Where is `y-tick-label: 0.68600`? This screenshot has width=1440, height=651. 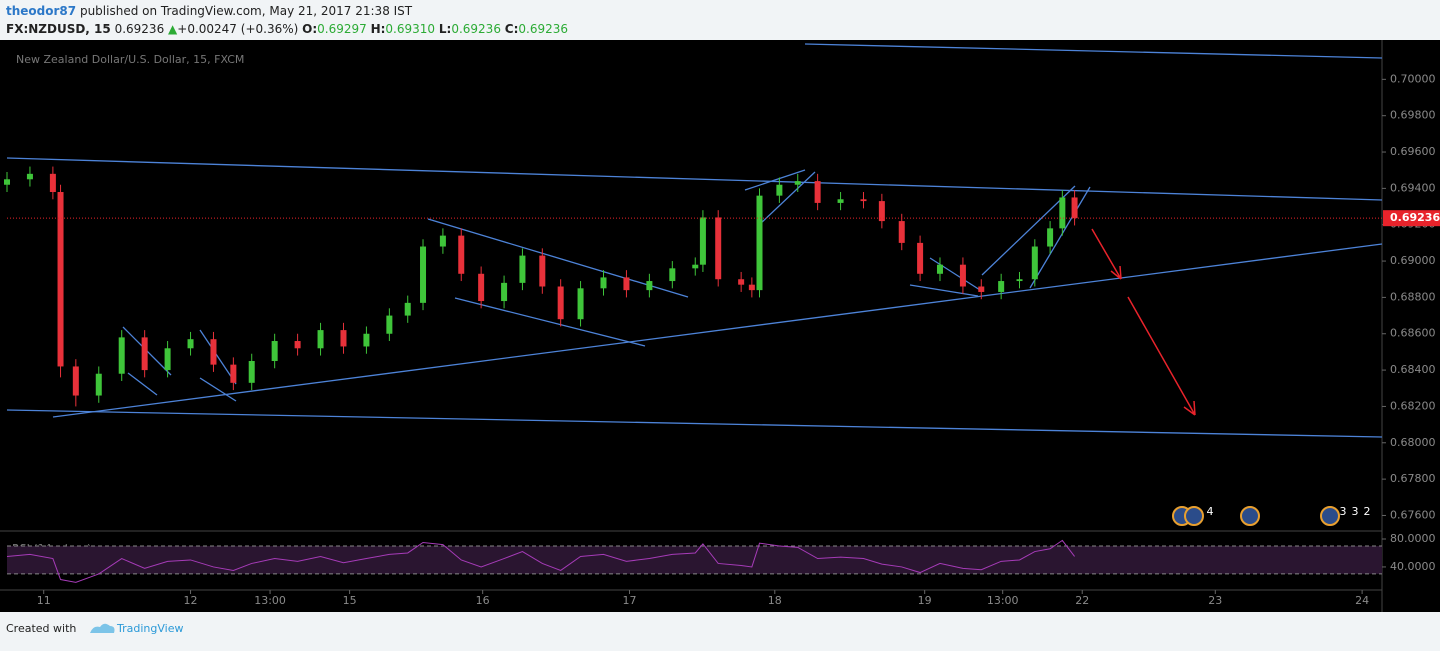 y-tick-label: 0.68600 is located at coordinates (1413, 333).